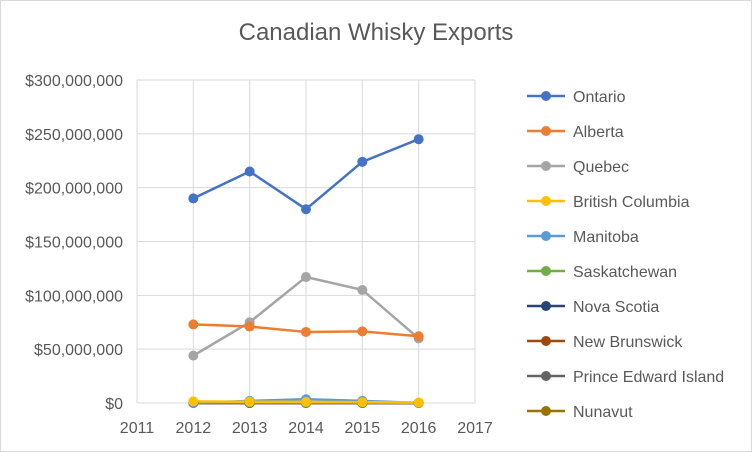 This screenshot has height=452, width=752. Describe the element at coordinates (601, 167) in the screenshot. I see `legend-label: Quebec` at that location.